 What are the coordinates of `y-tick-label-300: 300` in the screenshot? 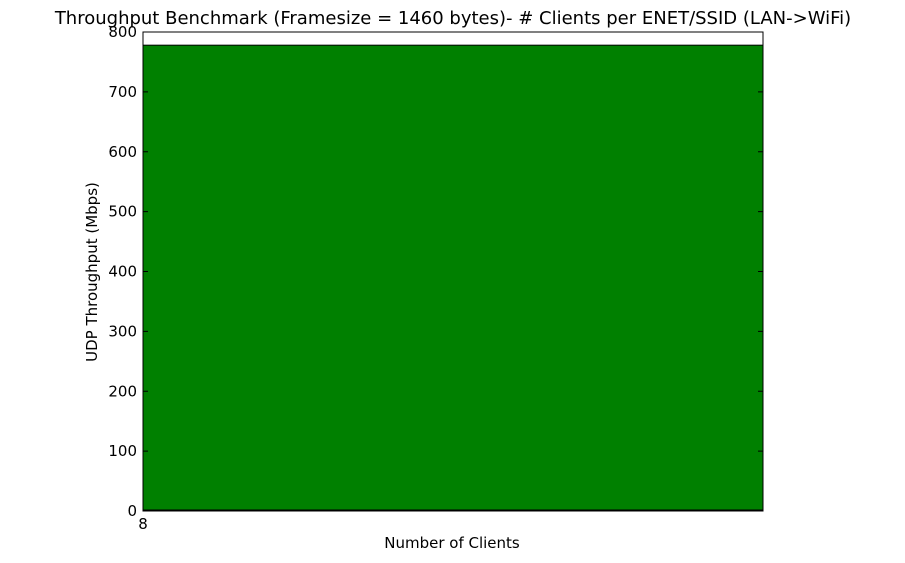 It's located at (122, 331).